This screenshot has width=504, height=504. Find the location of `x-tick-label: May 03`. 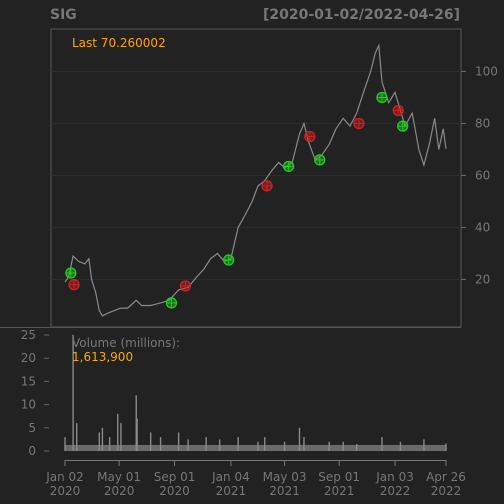

x-tick-label: May 03 is located at coordinates (285, 477).